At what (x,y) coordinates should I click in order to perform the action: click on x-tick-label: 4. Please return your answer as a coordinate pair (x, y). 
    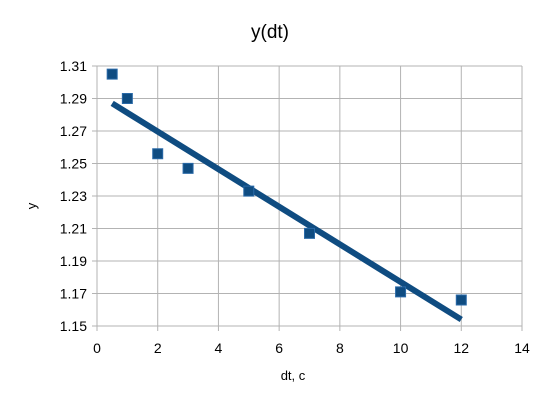
    Looking at the image, I should click on (219, 348).